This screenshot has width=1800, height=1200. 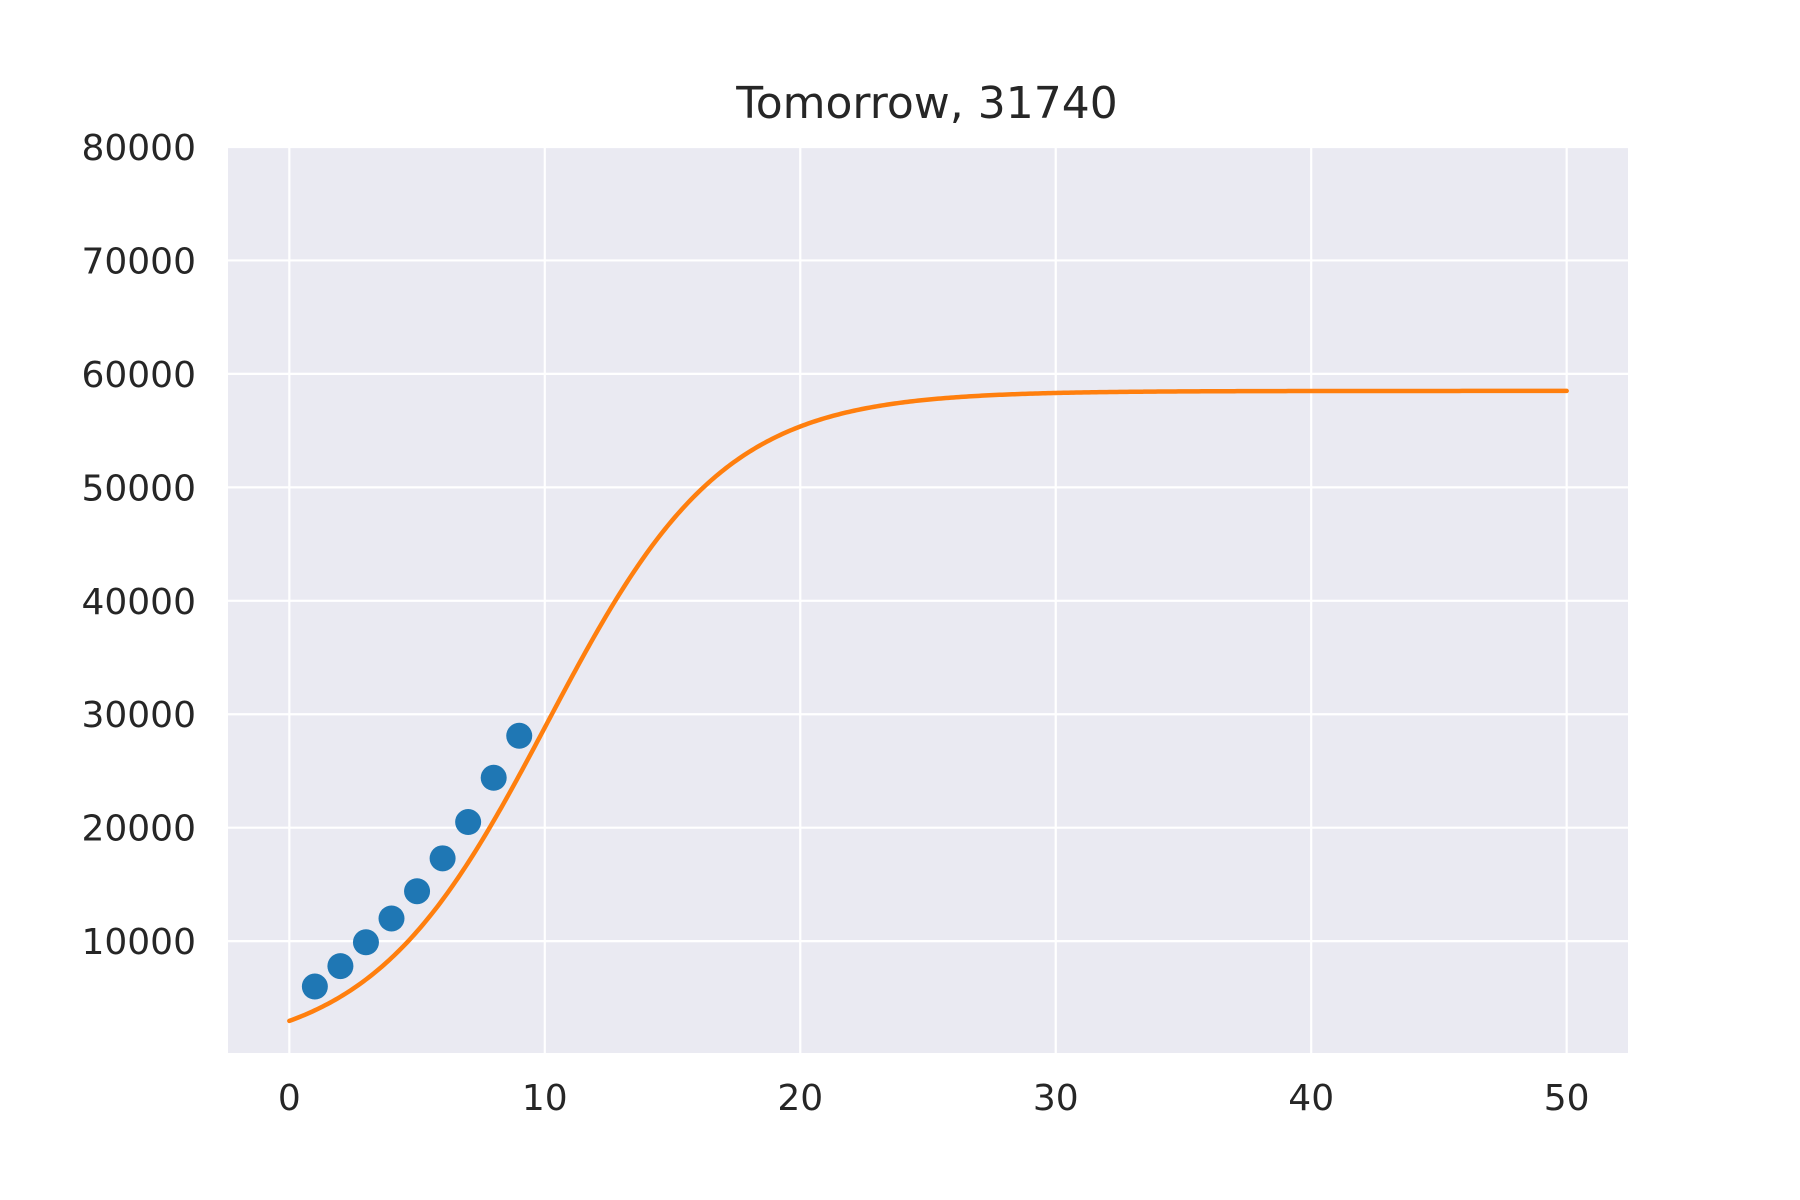 I want to click on x-tick-label: 40, so click(x=1311, y=1098).